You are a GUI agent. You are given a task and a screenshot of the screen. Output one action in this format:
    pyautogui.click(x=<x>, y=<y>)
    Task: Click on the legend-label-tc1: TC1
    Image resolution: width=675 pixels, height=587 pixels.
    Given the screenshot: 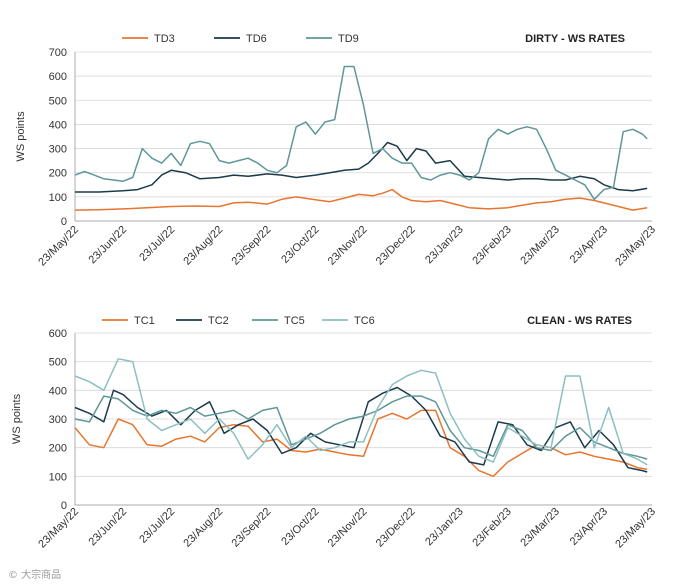 What is the action you would take?
    pyautogui.click(x=144, y=321)
    